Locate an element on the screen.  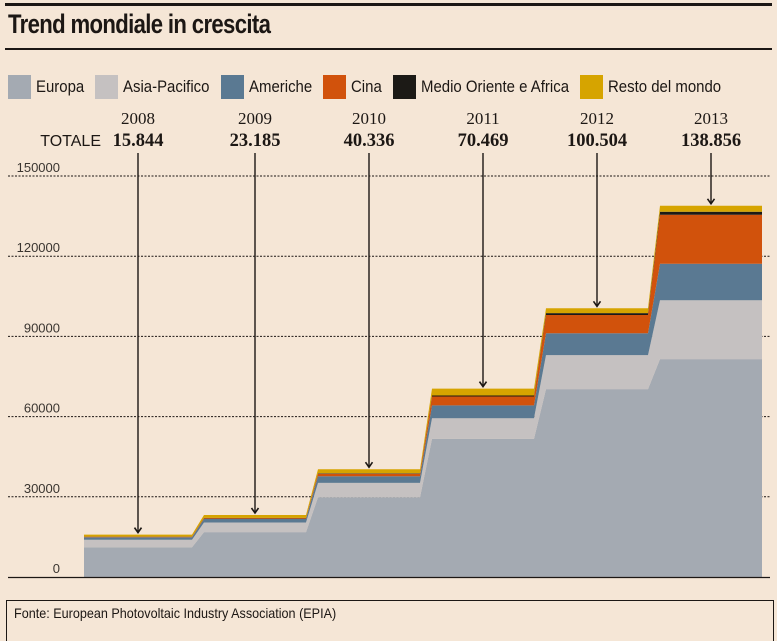
total-value: 40.336 is located at coordinates (369, 141).